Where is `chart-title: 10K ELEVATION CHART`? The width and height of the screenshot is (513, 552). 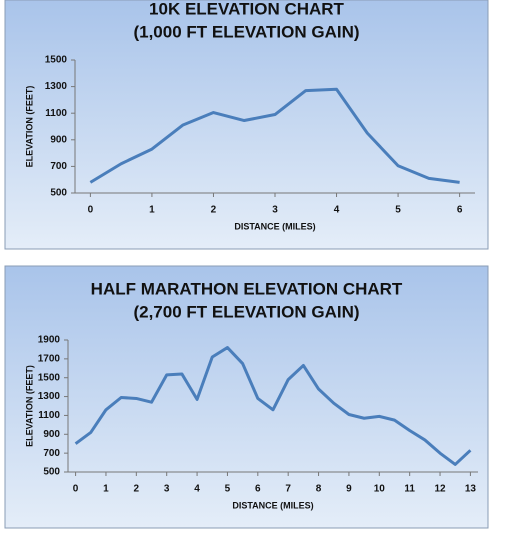
chart-title: 10K ELEVATION CHART is located at coordinates (247, 9).